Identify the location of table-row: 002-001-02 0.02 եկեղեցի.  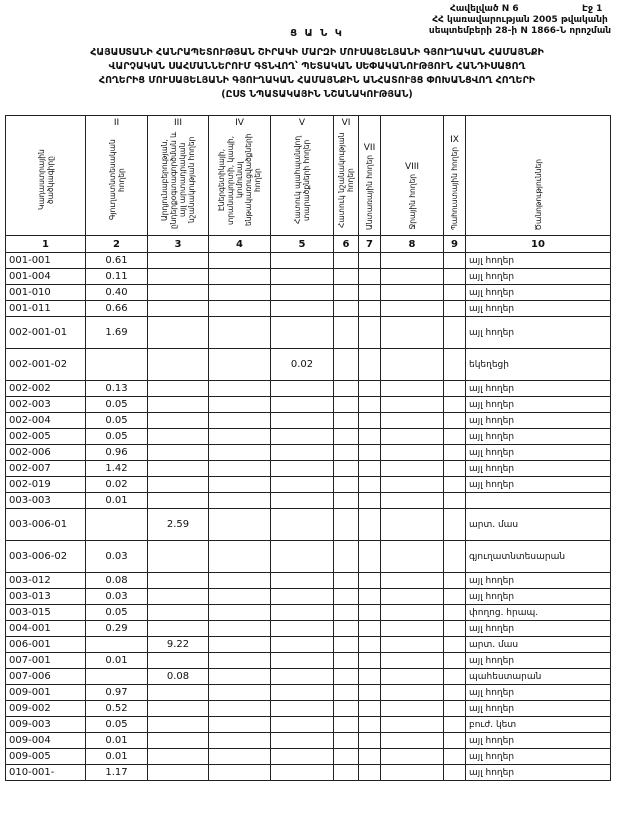
(308, 364).